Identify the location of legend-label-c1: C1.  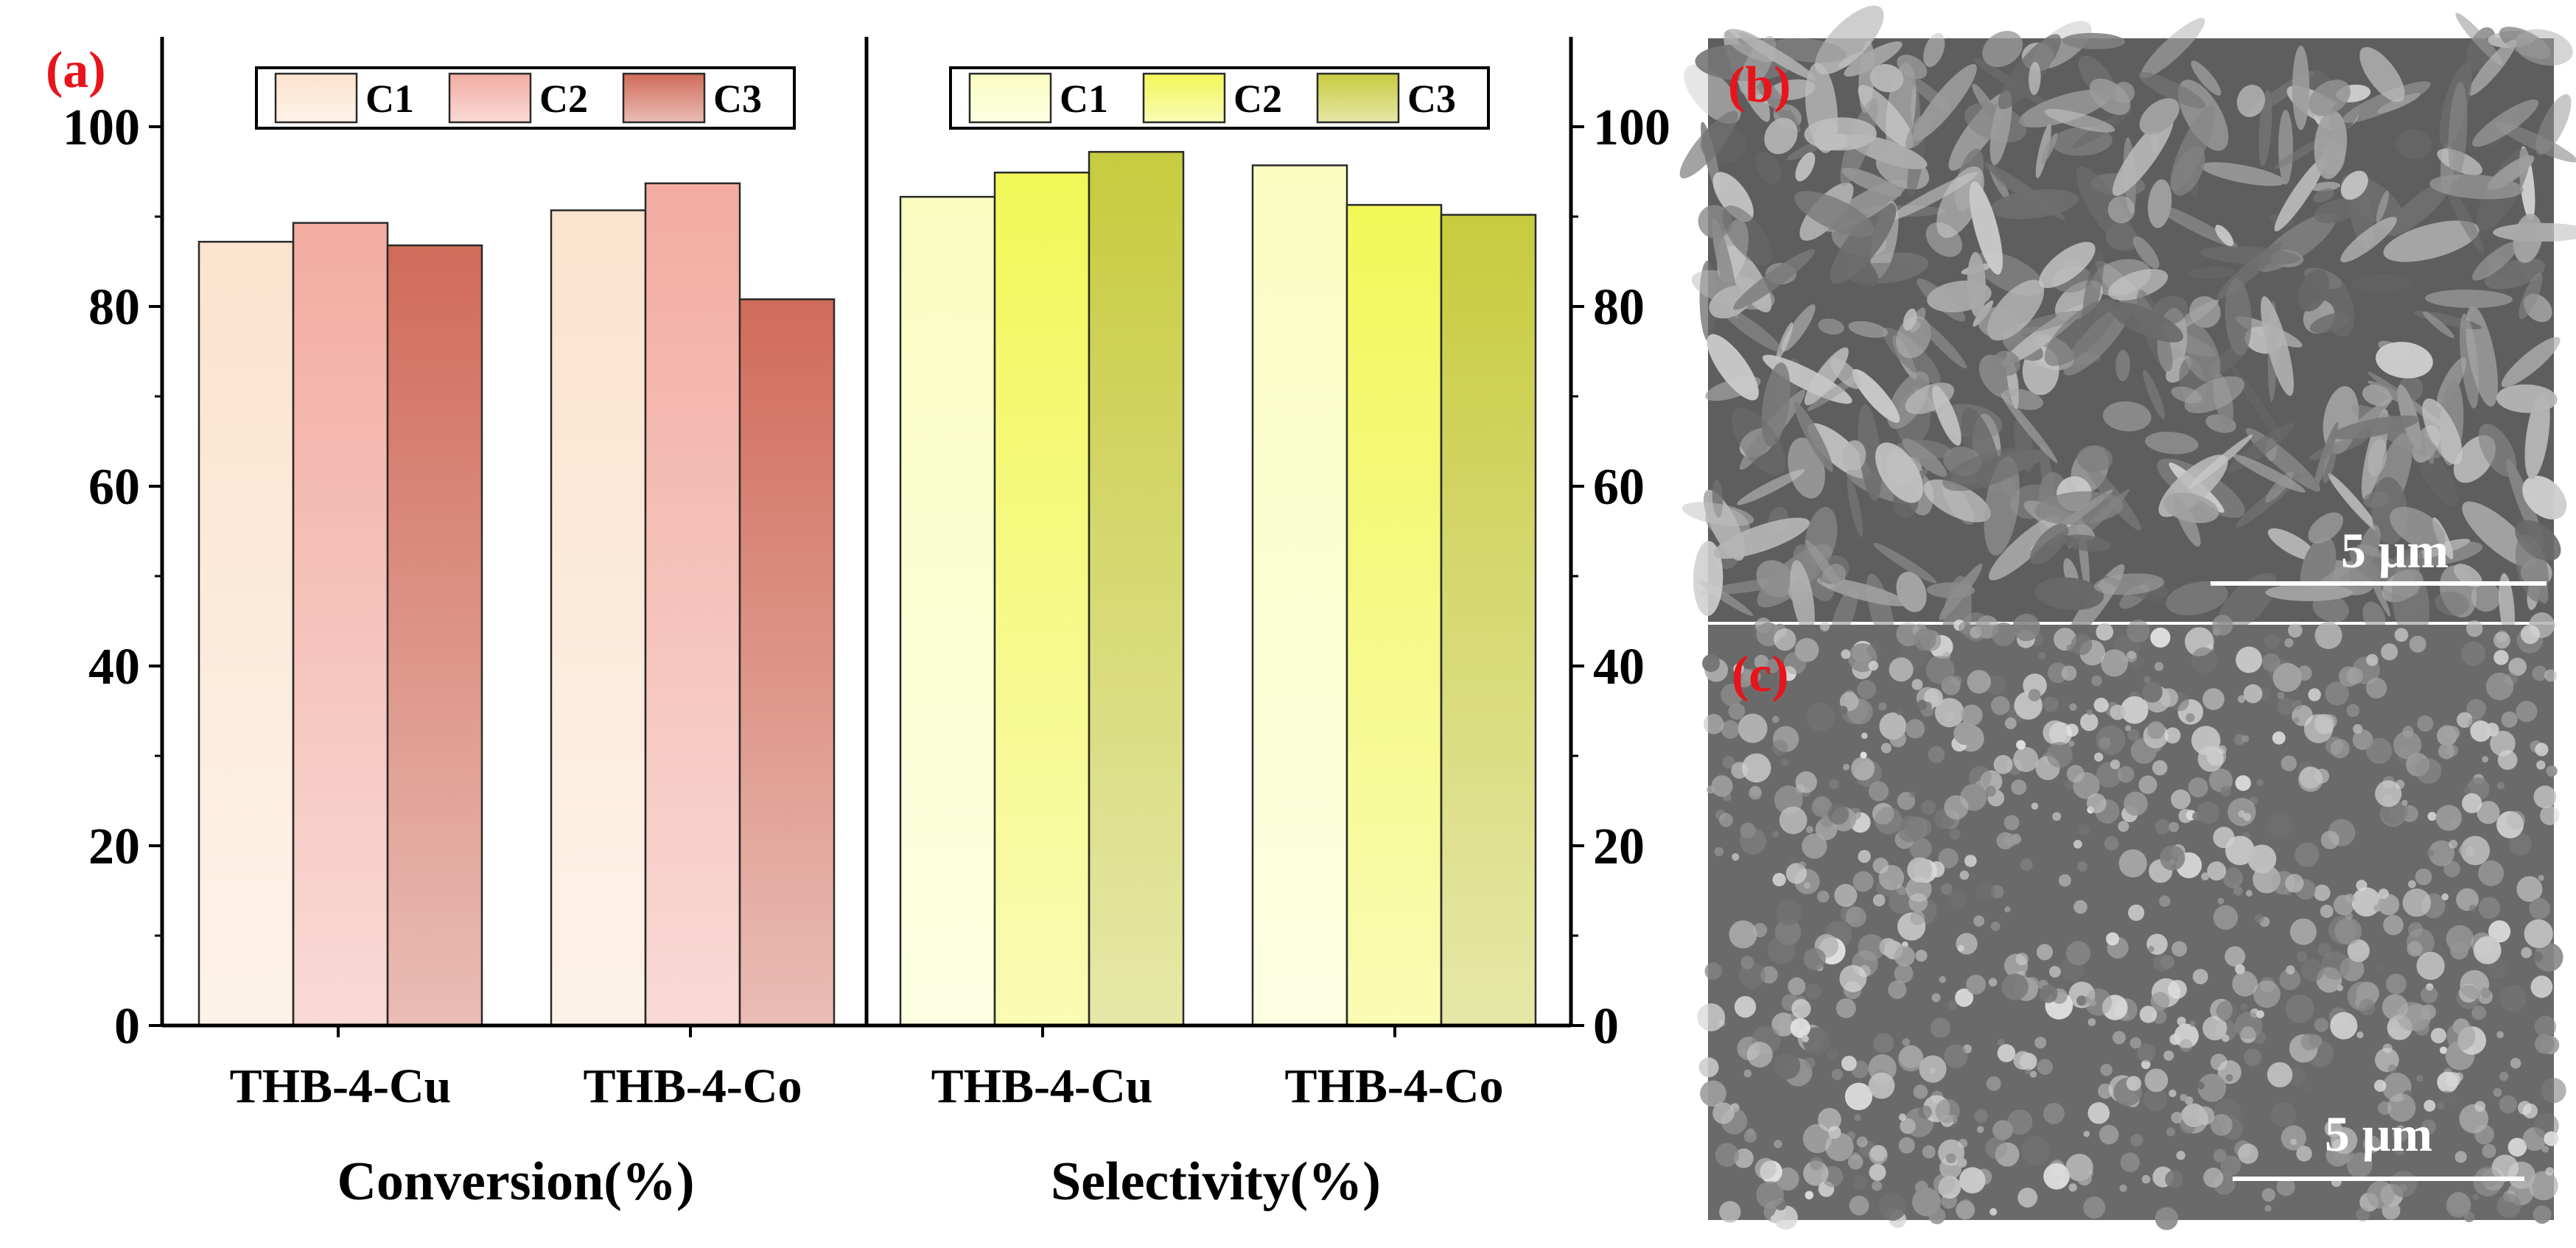
(389, 99).